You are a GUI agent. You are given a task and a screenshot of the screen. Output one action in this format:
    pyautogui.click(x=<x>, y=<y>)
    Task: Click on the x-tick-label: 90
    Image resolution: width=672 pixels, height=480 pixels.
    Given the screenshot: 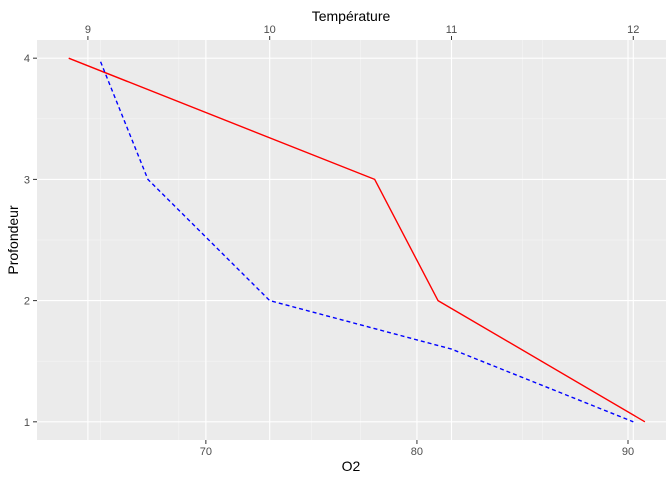 What is the action you would take?
    pyautogui.click(x=628, y=452)
    